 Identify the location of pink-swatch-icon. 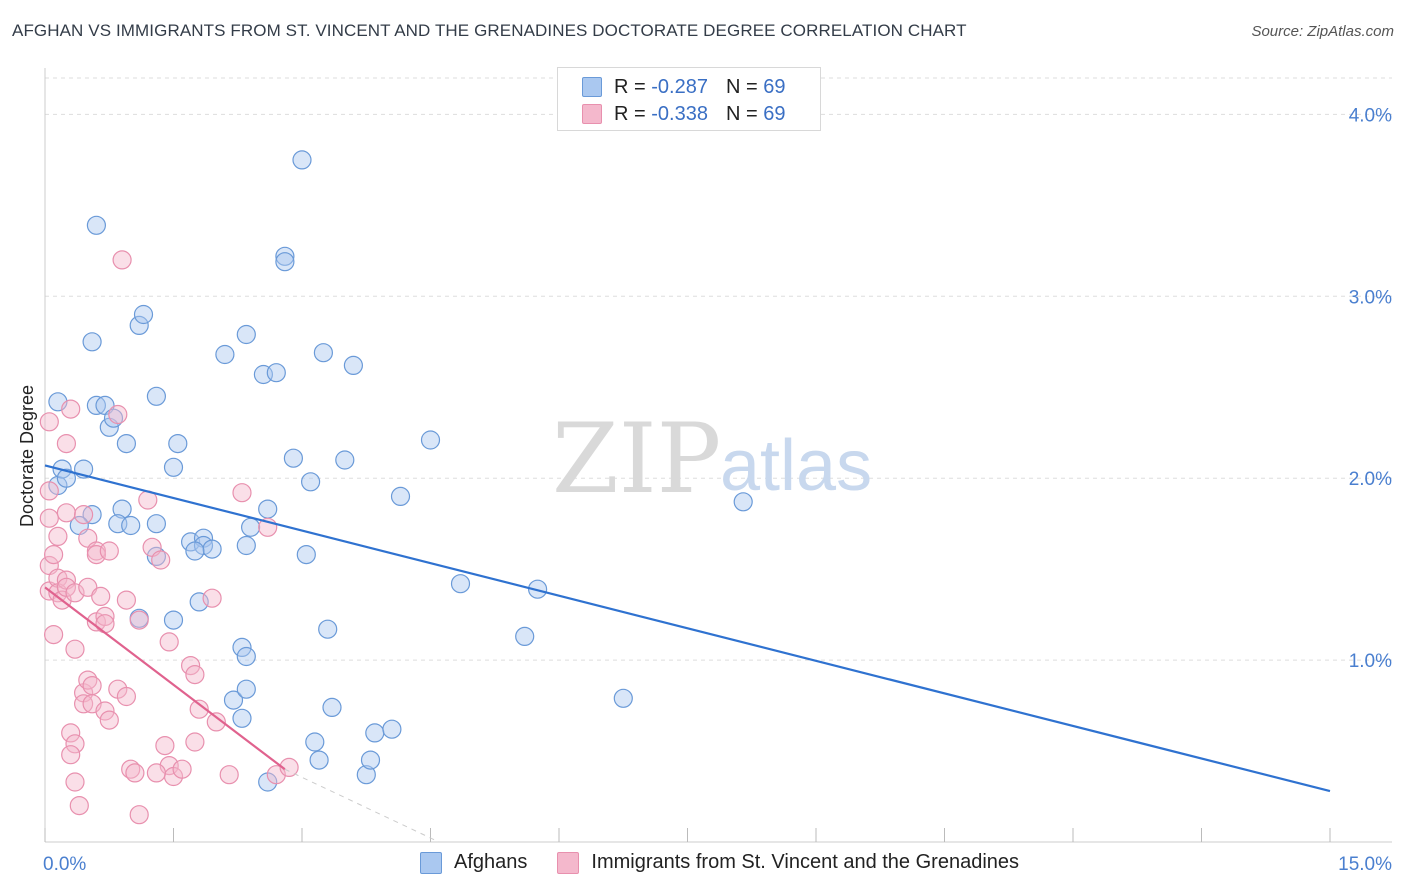
(568, 862).